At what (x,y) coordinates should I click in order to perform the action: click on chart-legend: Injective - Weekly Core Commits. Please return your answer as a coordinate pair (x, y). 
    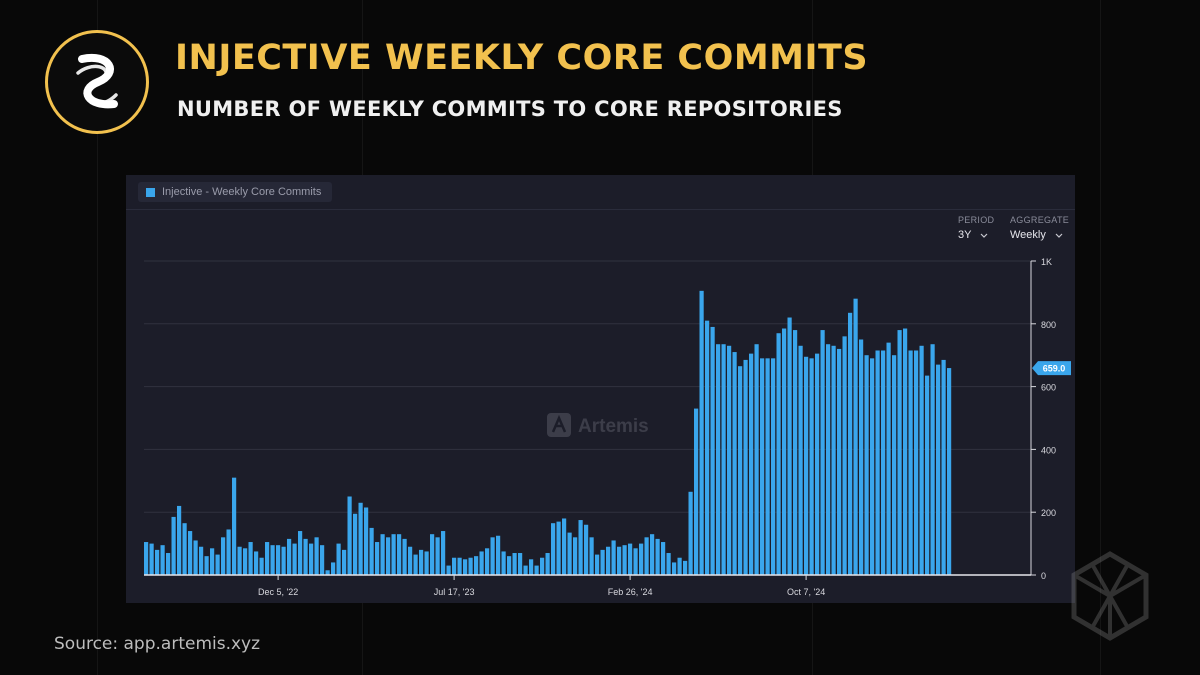
    Looking at the image, I should click on (235, 192).